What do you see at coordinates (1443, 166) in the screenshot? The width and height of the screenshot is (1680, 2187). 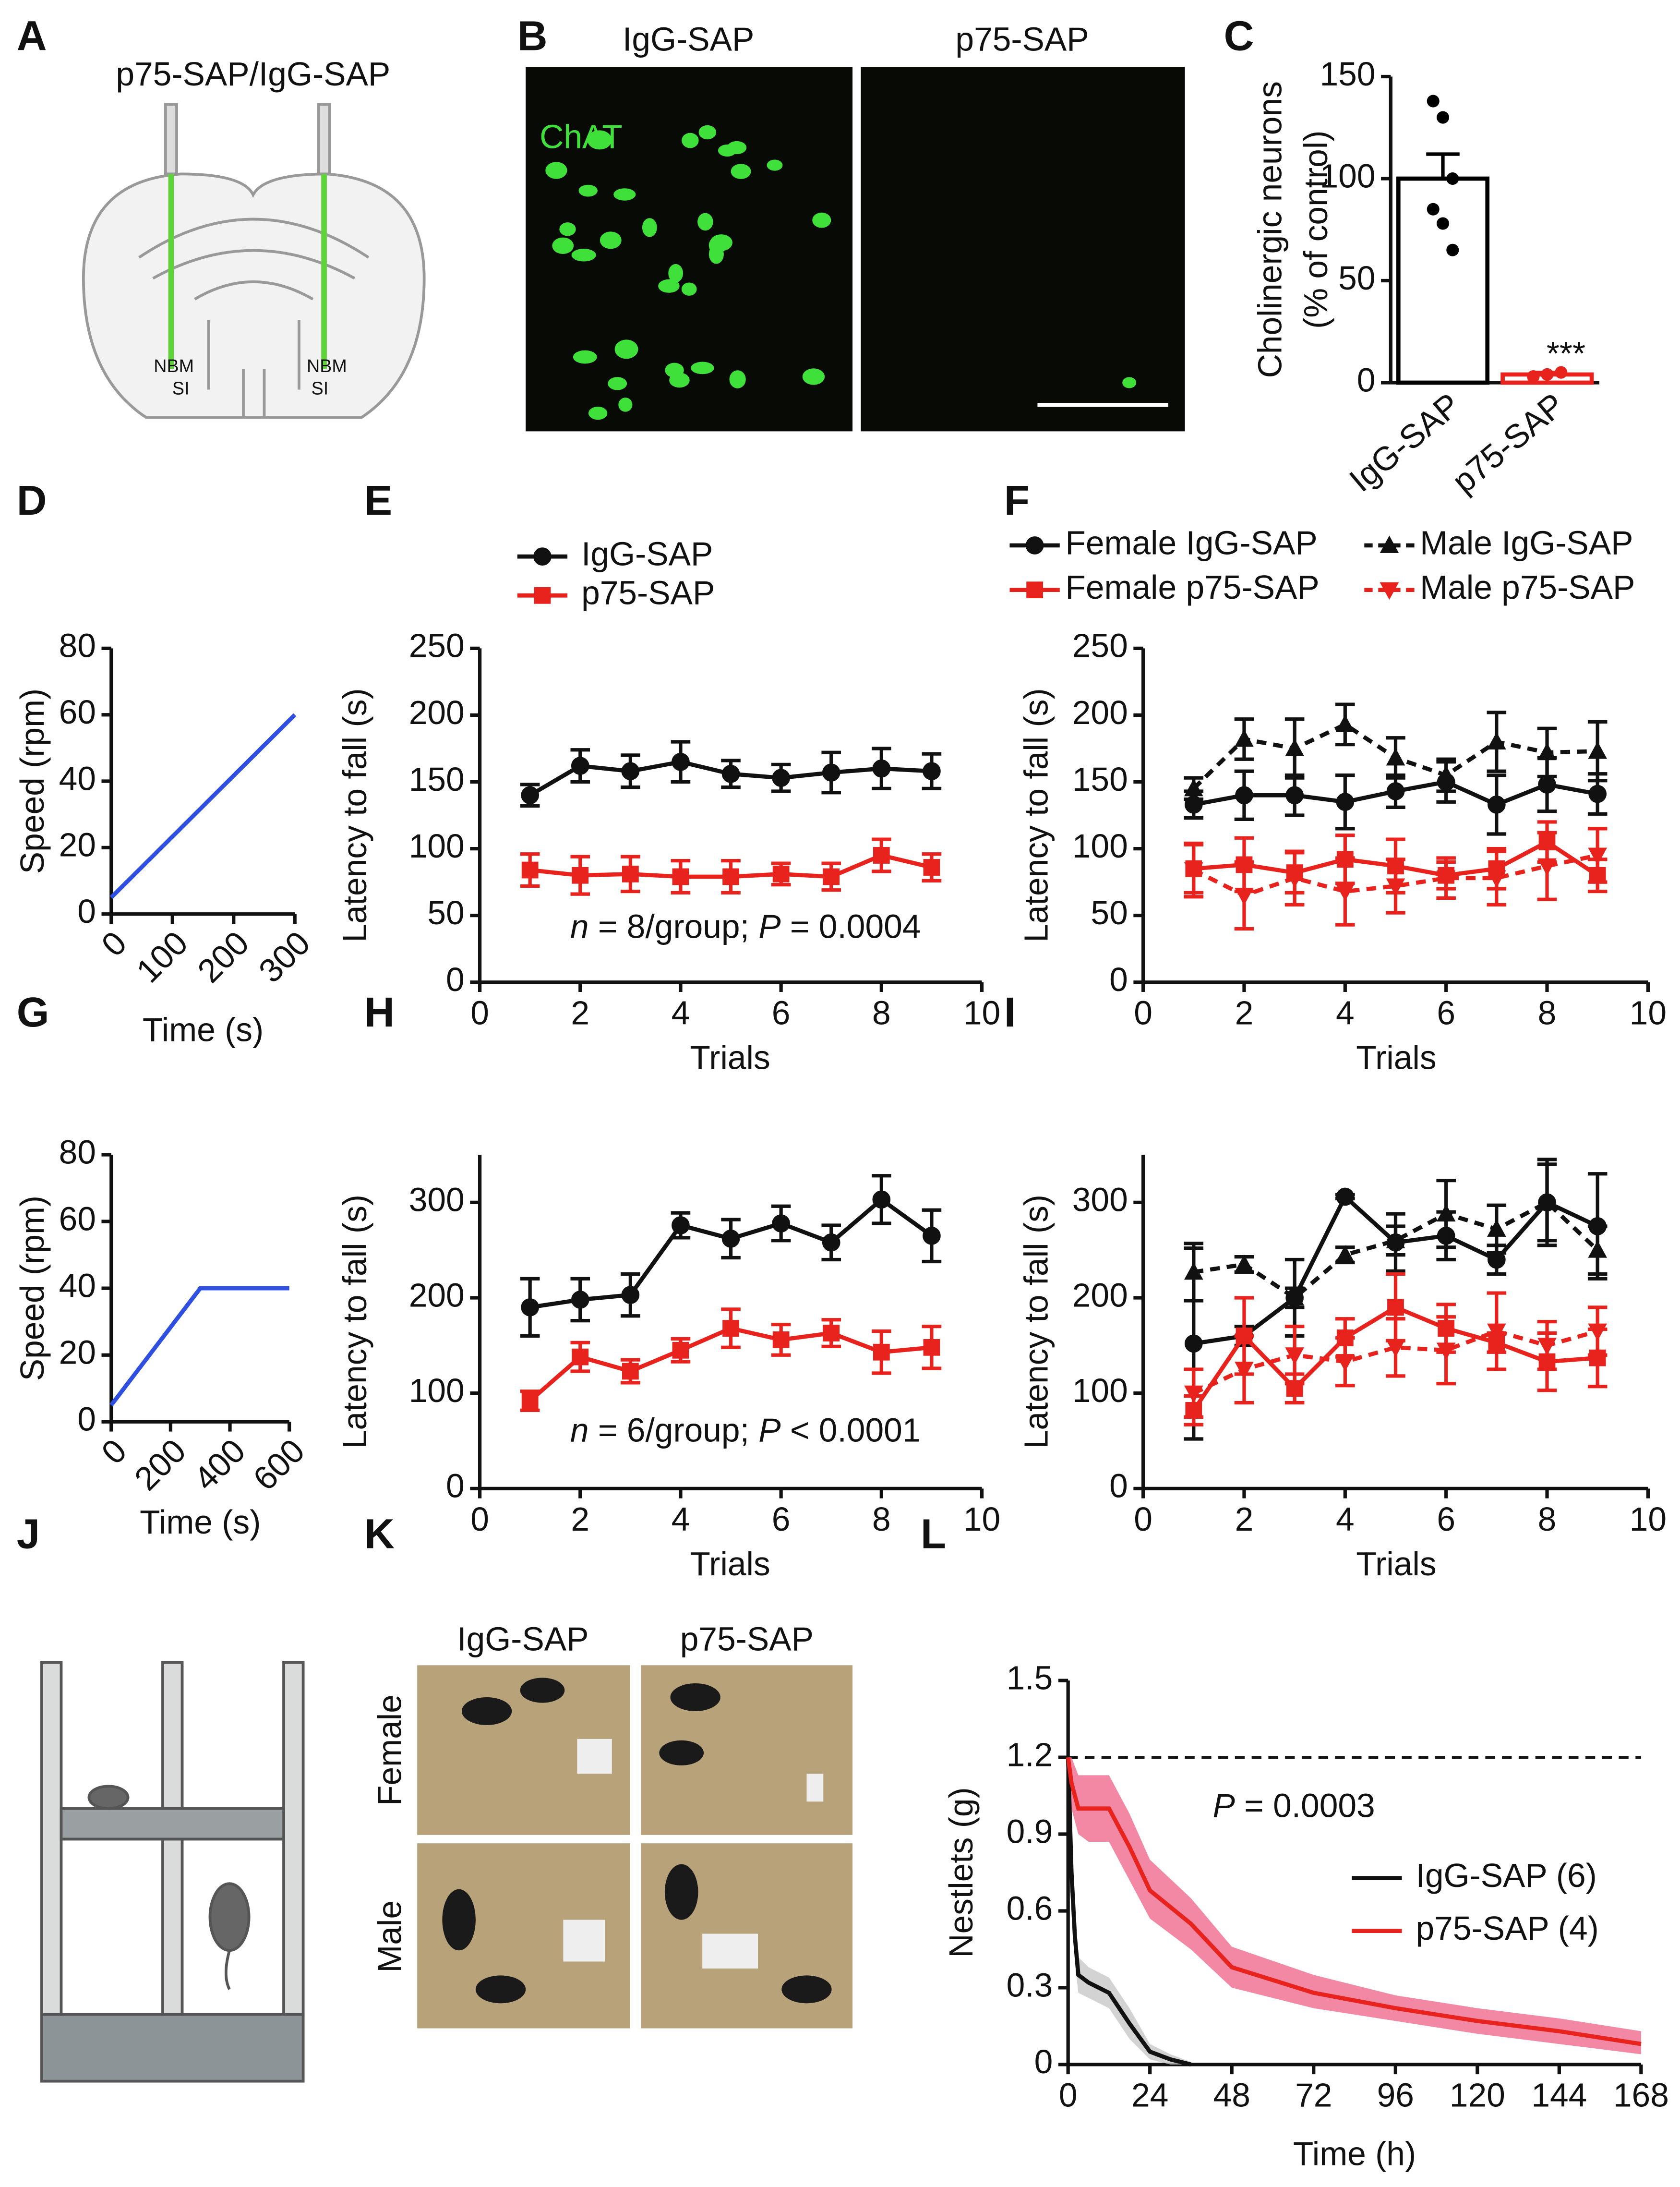 I see `error-bar` at bounding box center [1443, 166].